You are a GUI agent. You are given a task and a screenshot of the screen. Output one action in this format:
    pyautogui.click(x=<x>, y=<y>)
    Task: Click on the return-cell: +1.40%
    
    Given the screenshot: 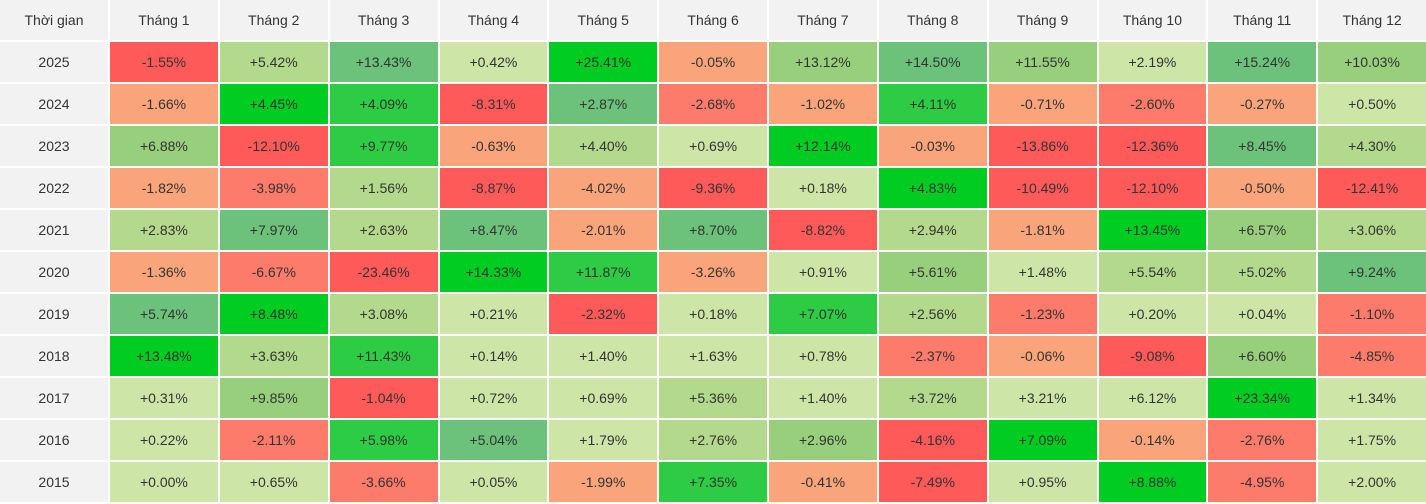 What is the action you would take?
    pyautogui.click(x=603, y=356)
    